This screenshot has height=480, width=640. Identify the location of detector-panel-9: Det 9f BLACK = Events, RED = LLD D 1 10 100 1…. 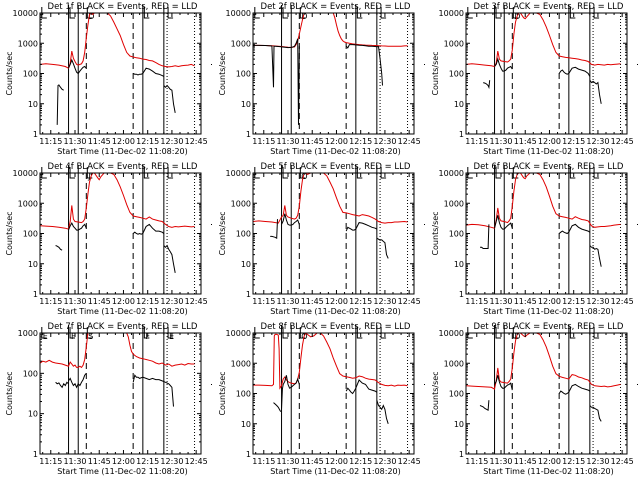
(532, 400).